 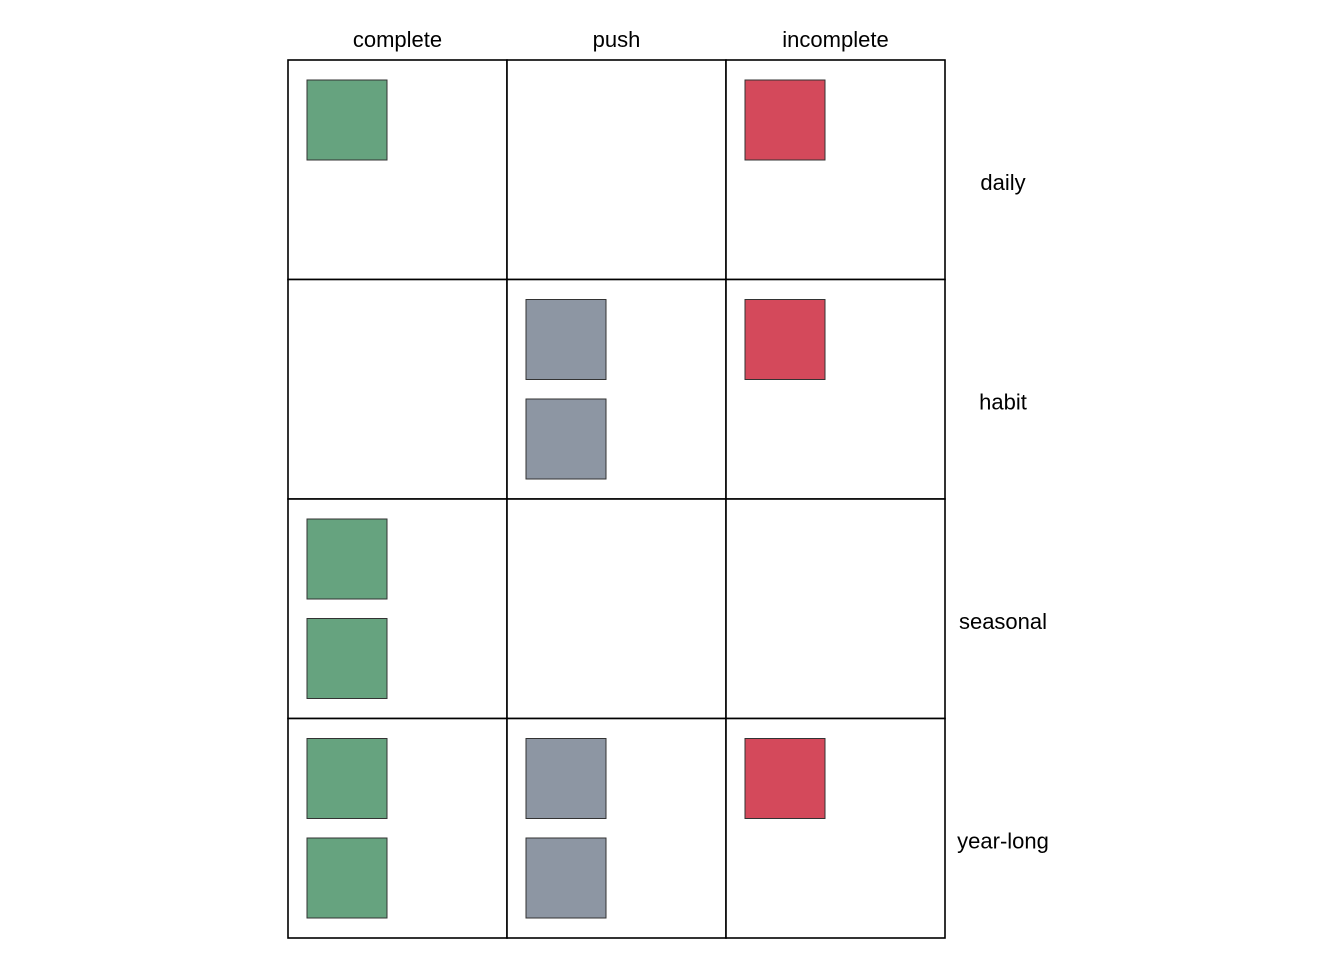 What do you see at coordinates (616, 609) in the screenshot?
I see `grid-cell-seasonal-push` at bounding box center [616, 609].